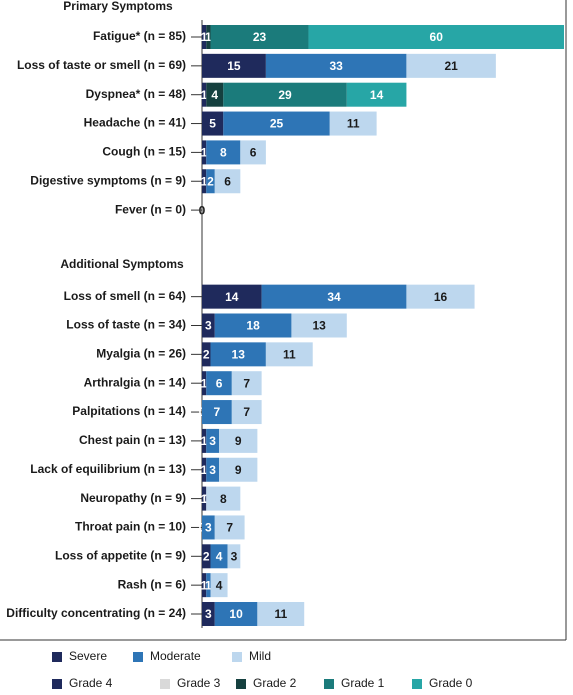  I want to click on category-label: Rash (n = 6), so click(152, 584).